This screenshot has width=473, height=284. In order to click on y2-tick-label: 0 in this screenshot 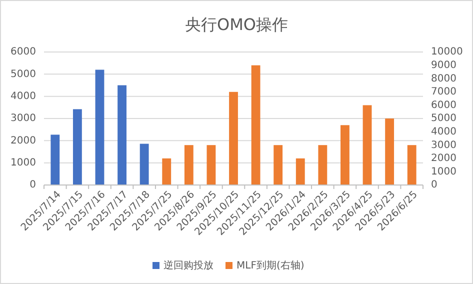, I will do `click(434, 185)`.